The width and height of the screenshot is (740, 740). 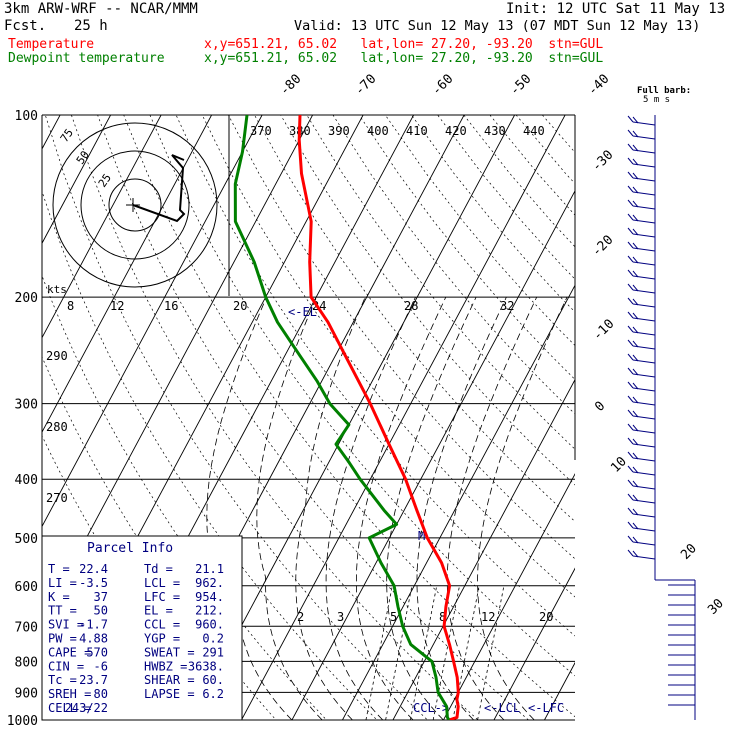 What do you see at coordinates (169, 680) in the screenshot?
I see `parcel-info-value: SHEAR =` at bounding box center [169, 680].